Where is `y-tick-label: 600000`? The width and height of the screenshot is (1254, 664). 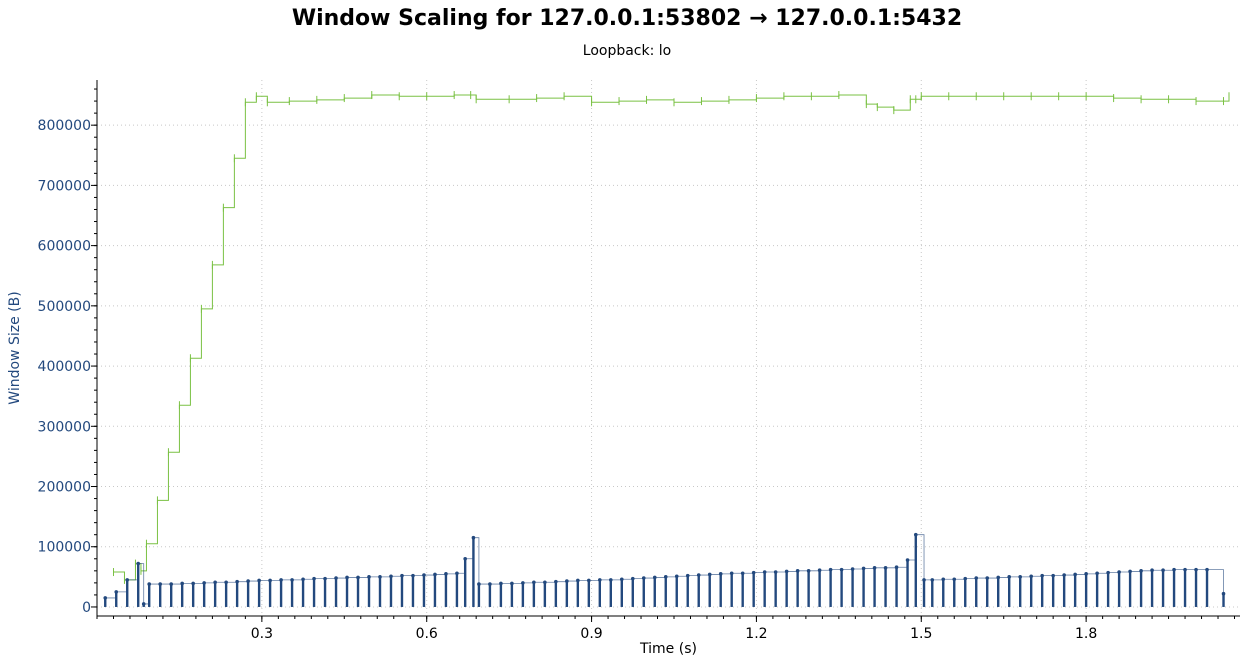 y-tick-label: 600000 is located at coordinates (64, 247).